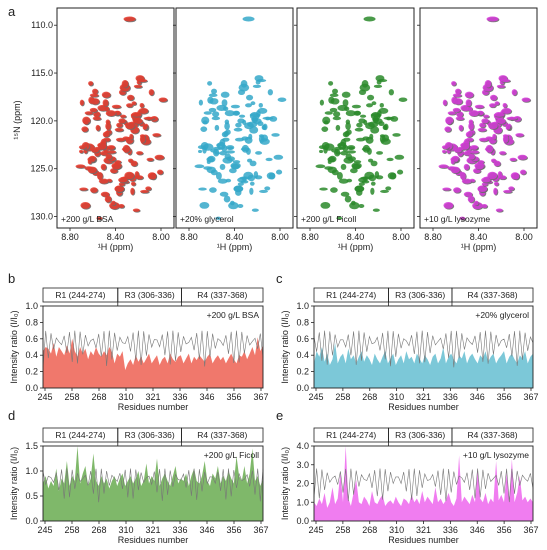  What do you see at coordinates (31, 496) in the screenshot?
I see `ytick-label: 0.5` at bounding box center [31, 496].